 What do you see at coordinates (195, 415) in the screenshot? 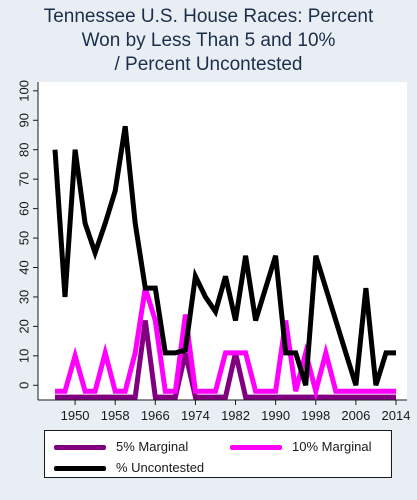
I see `x-tick-label: 1974` at bounding box center [195, 415].